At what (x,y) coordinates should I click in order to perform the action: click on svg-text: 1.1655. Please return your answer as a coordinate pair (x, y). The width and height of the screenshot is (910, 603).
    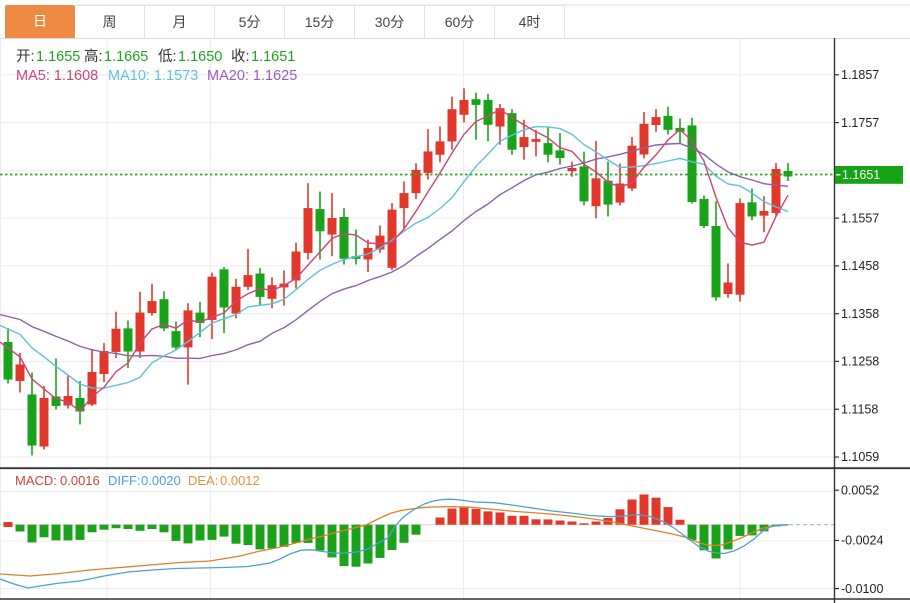
    Looking at the image, I should click on (58, 57).